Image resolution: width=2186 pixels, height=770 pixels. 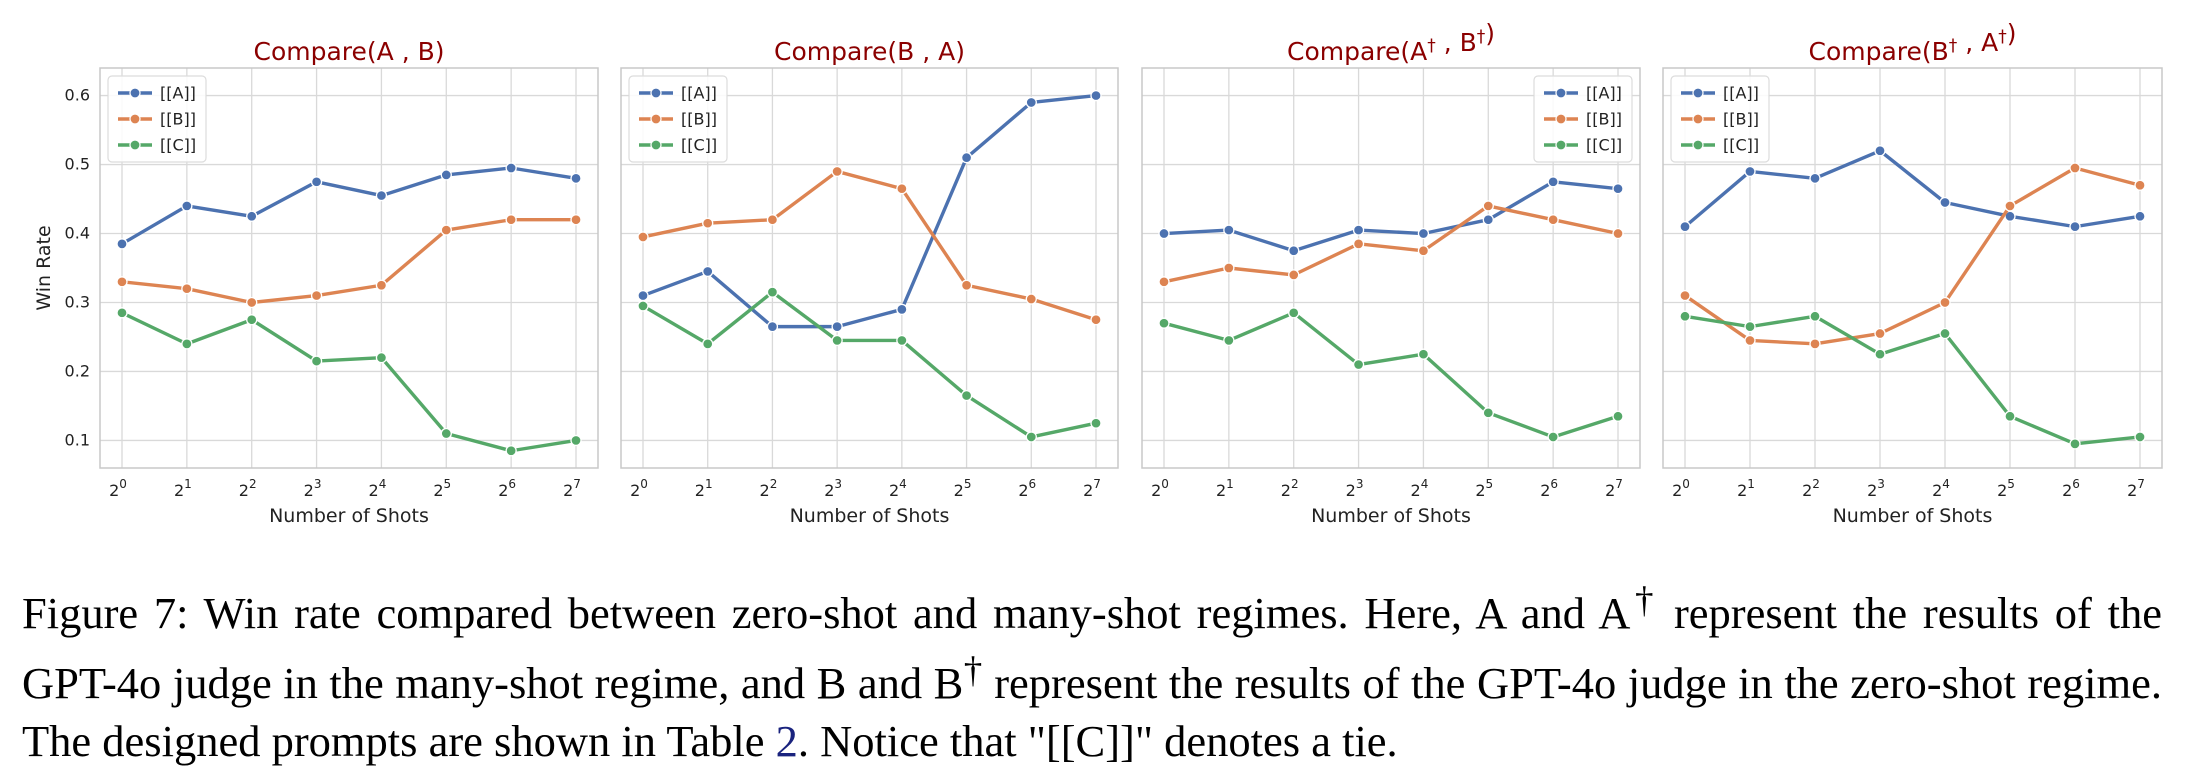 I want to click on y-tick-label: 0.5, so click(x=77, y=164).